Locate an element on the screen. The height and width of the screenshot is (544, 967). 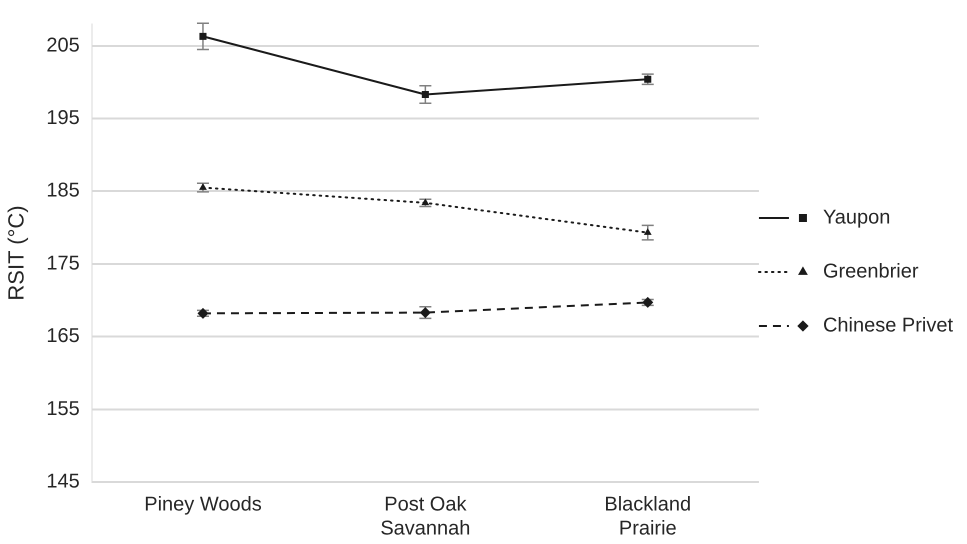
y-axis-title: RSIT (°C) is located at coordinates (15, 253).